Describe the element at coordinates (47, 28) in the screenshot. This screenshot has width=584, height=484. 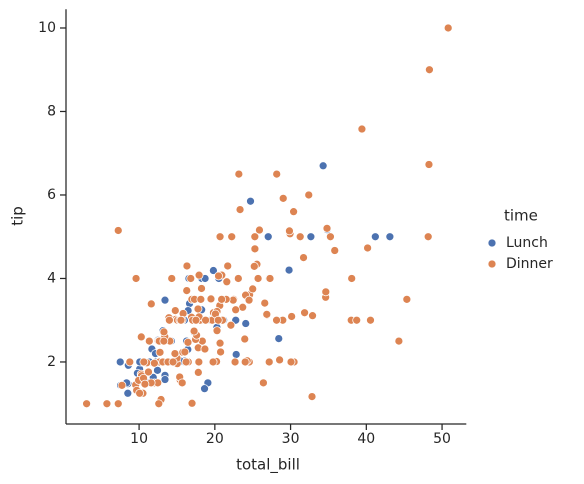
I see `y-tick-label: 10` at that location.